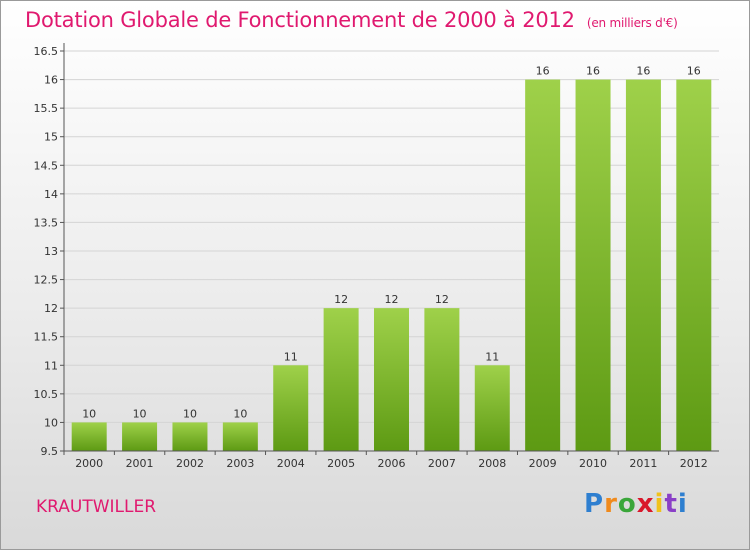  Describe the element at coordinates (627, 504) in the screenshot. I see `logo-letter: o` at that location.